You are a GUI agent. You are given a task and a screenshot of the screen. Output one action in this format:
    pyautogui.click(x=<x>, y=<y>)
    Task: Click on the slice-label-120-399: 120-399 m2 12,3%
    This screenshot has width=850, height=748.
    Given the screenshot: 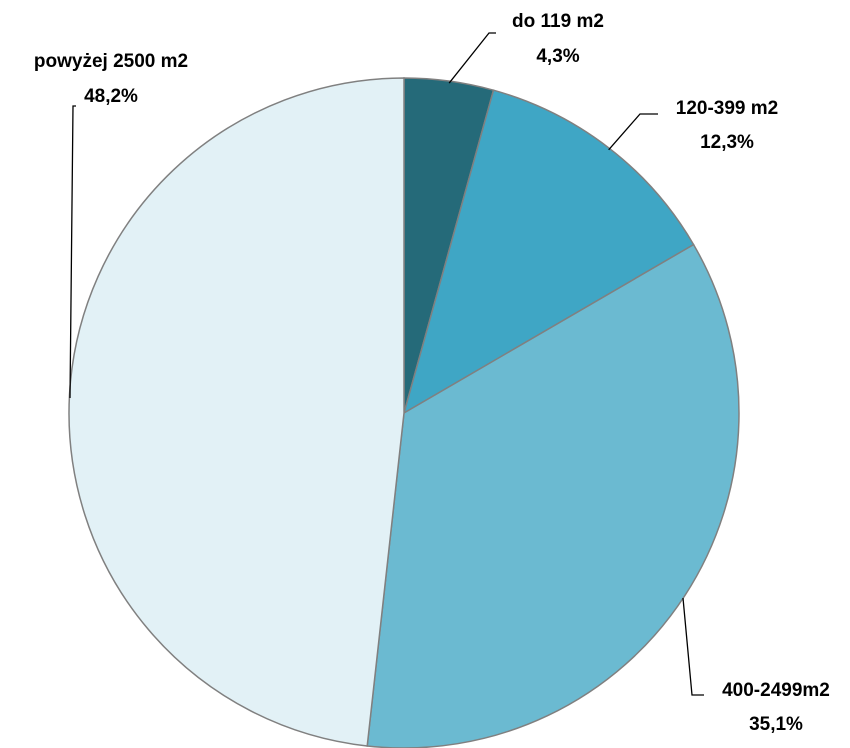 What is the action you would take?
    pyautogui.click(x=727, y=125)
    